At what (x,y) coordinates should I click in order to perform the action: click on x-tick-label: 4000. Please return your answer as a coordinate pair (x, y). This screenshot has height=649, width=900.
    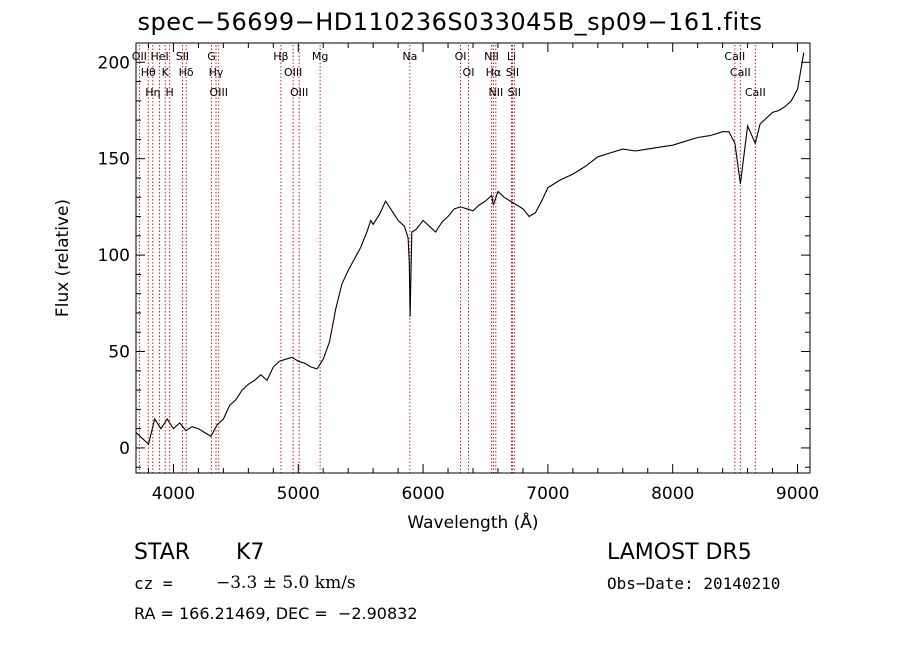
    Looking at the image, I should click on (173, 494).